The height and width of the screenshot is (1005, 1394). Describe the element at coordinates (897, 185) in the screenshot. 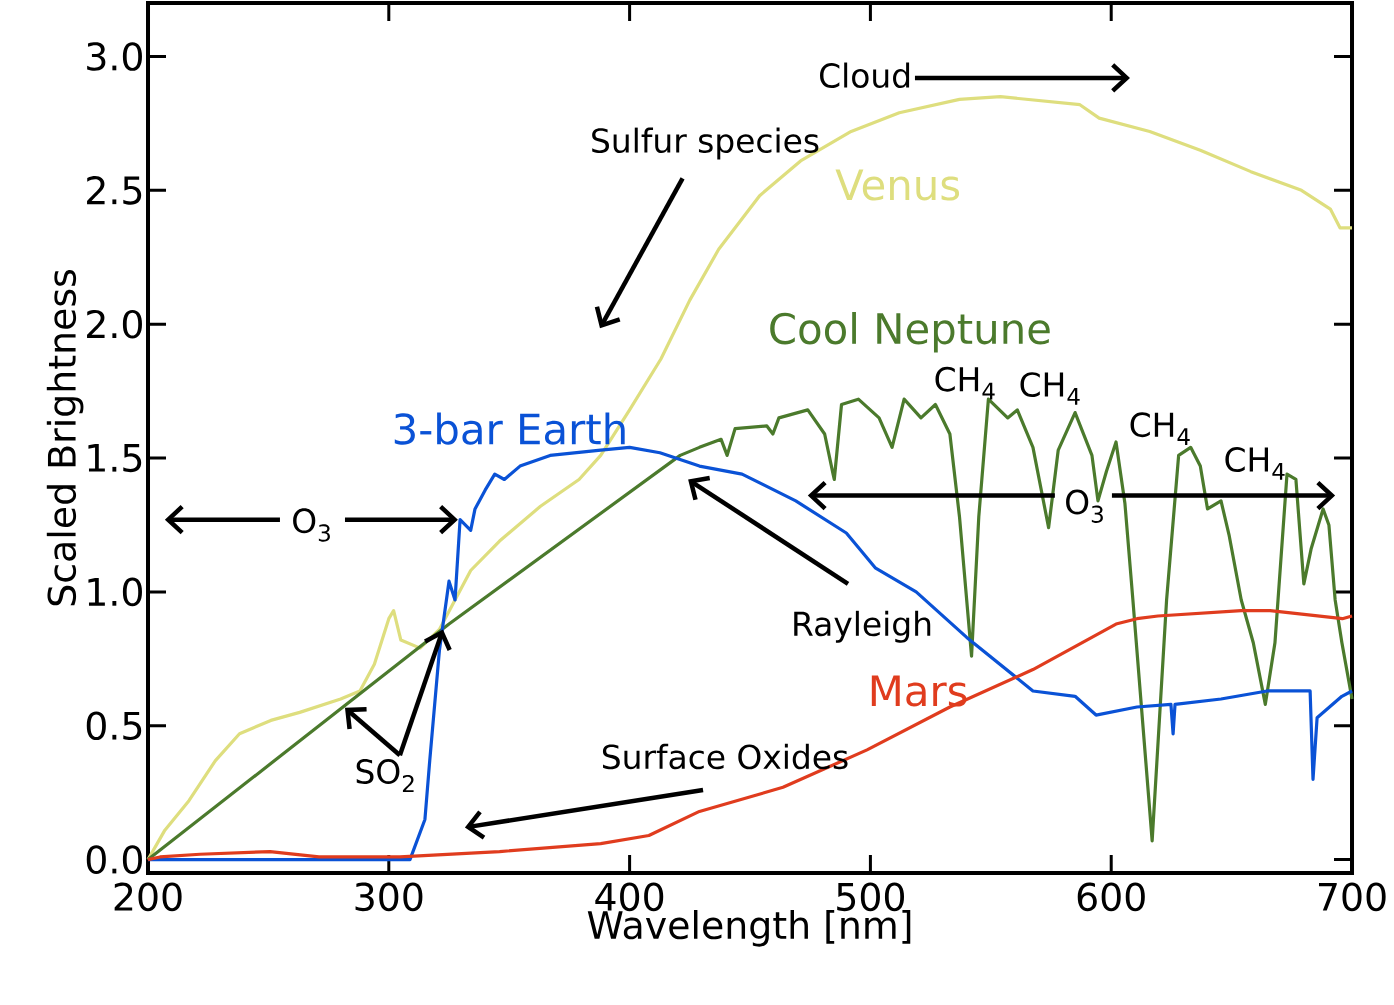

I see `series-label: Venus` at that location.